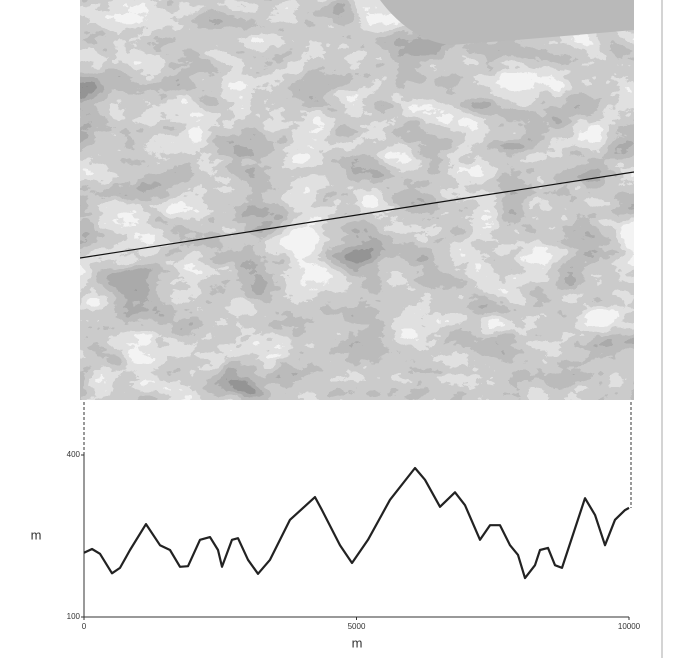  Describe the element at coordinates (356, 523) in the screenshot. I see `profile-line` at that location.